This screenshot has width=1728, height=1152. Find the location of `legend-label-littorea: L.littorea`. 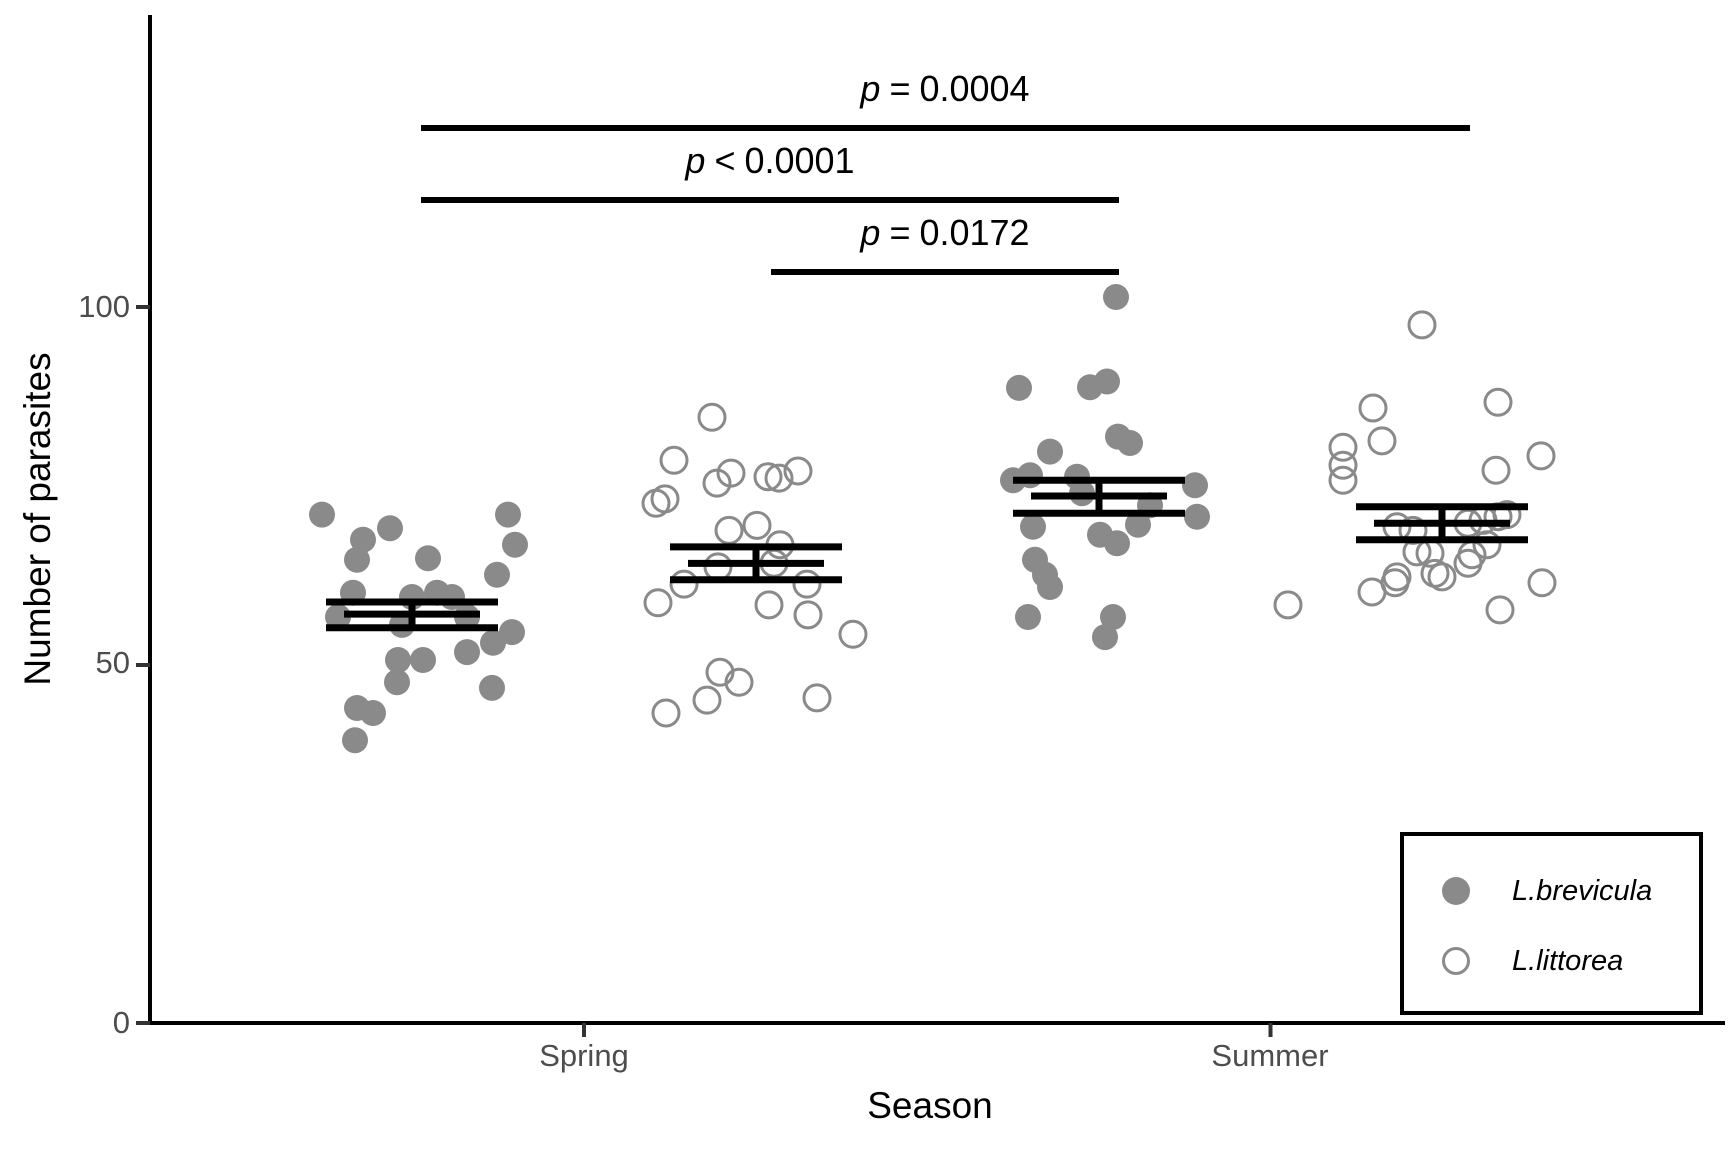

legend-label-littorea: L.littorea is located at coordinates (1568, 960).